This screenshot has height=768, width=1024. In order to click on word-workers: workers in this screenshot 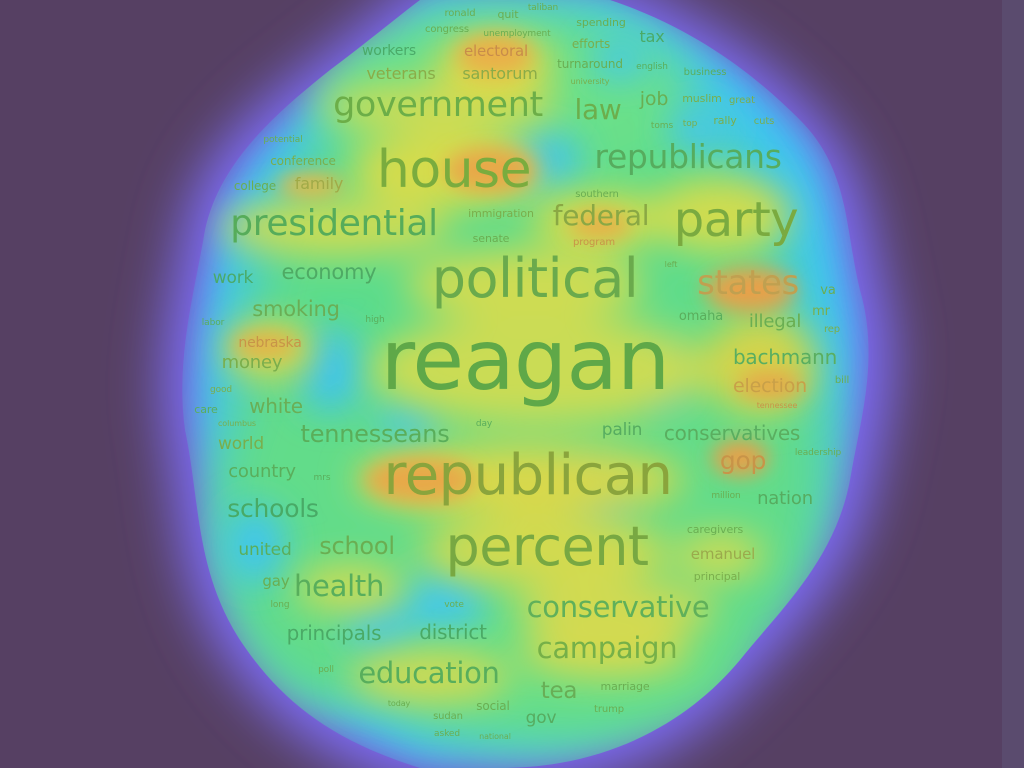, I will do `click(389, 51)`.